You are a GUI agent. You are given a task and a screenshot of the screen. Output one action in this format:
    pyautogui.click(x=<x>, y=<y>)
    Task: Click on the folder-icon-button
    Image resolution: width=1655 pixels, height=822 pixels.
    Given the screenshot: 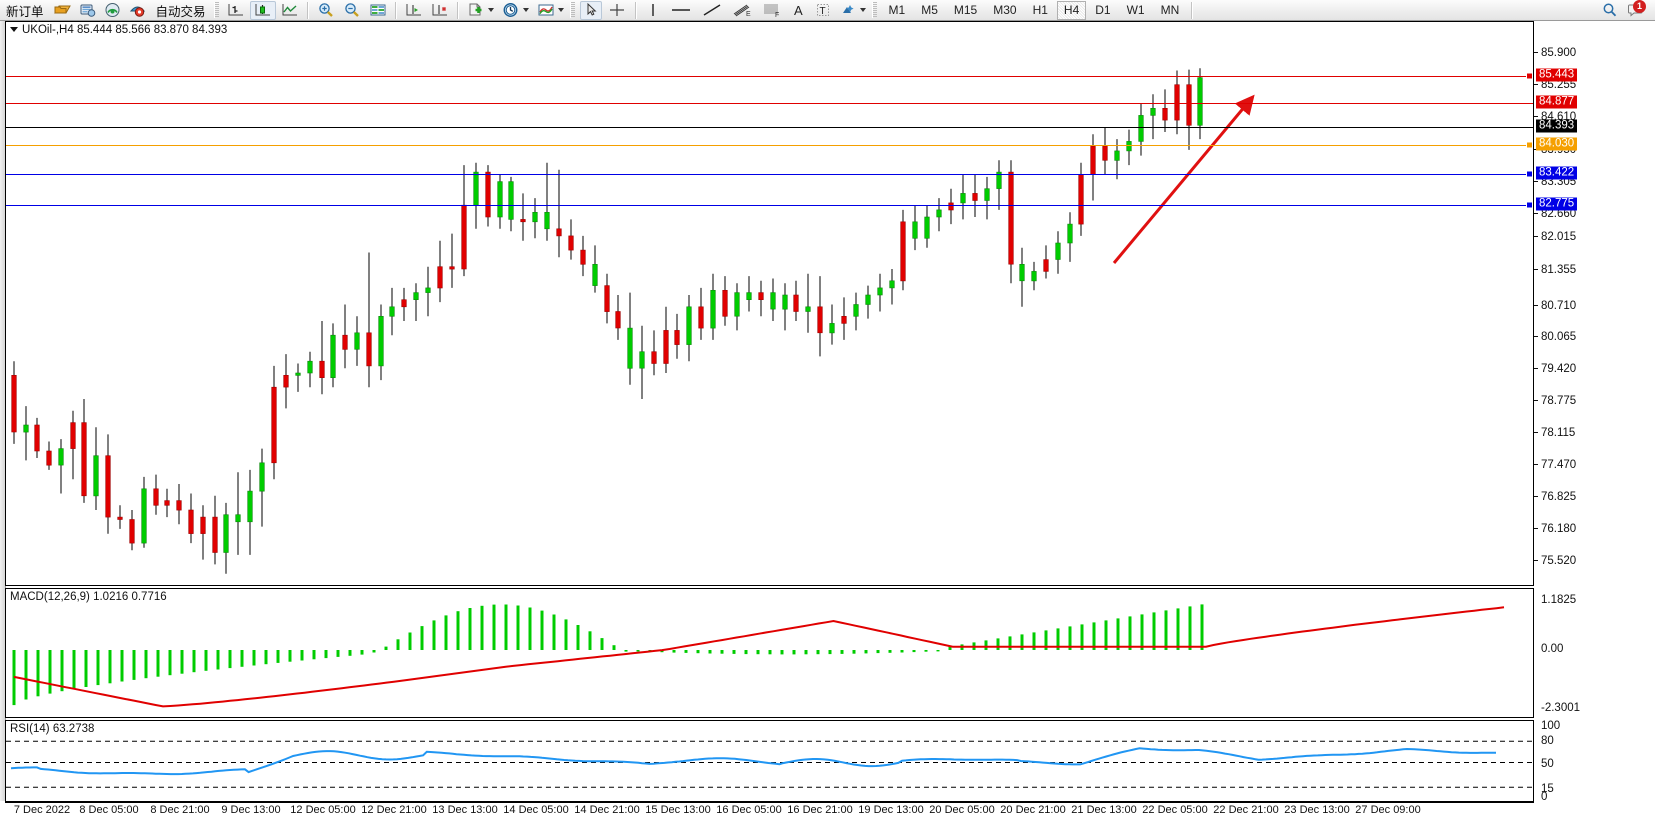 What is the action you would take?
    pyautogui.click(x=62, y=10)
    